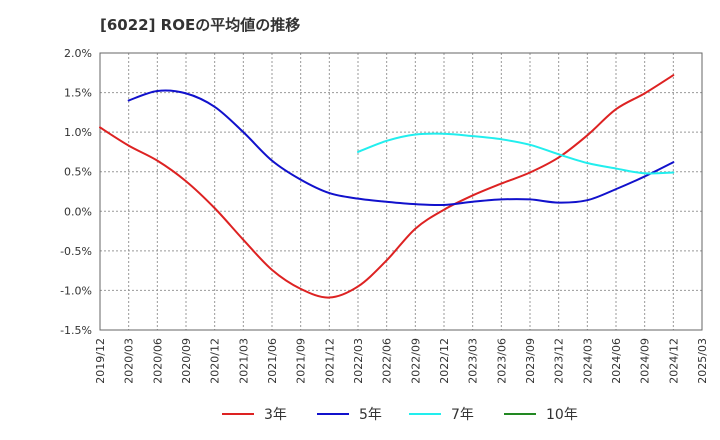 This screenshot has height=440, width=720. What do you see at coordinates (129, 361) in the screenshot?
I see `x-tick-label: 2020/03` at bounding box center [129, 361].